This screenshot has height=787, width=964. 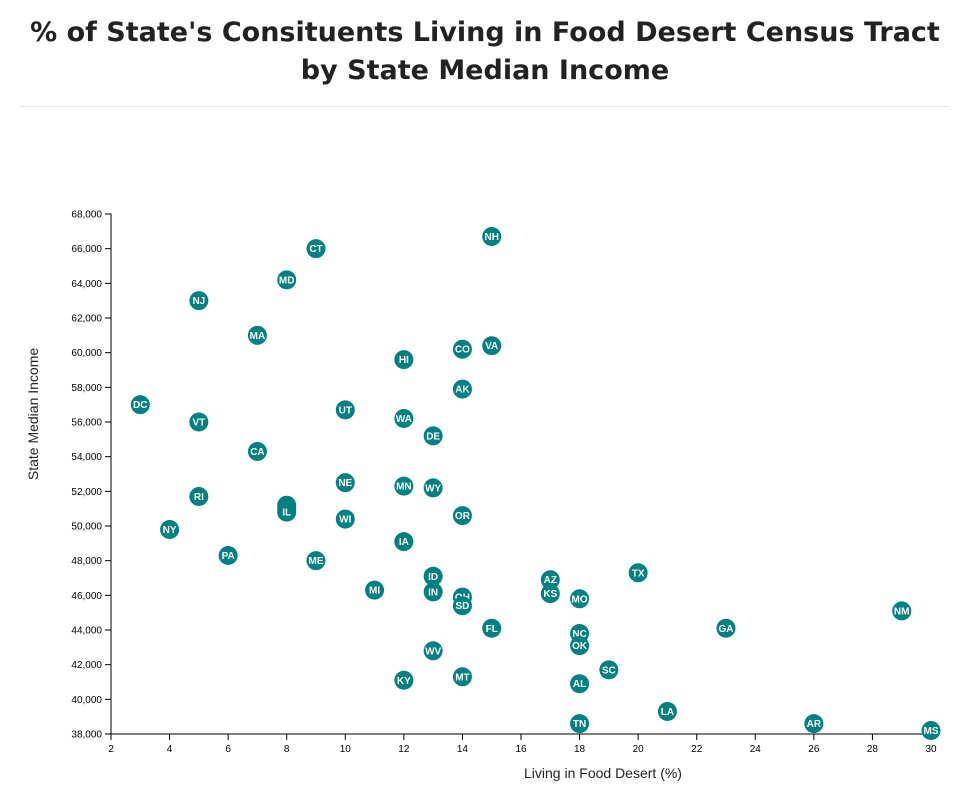 I want to click on data-point-wy: WY, so click(x=433, y=488).